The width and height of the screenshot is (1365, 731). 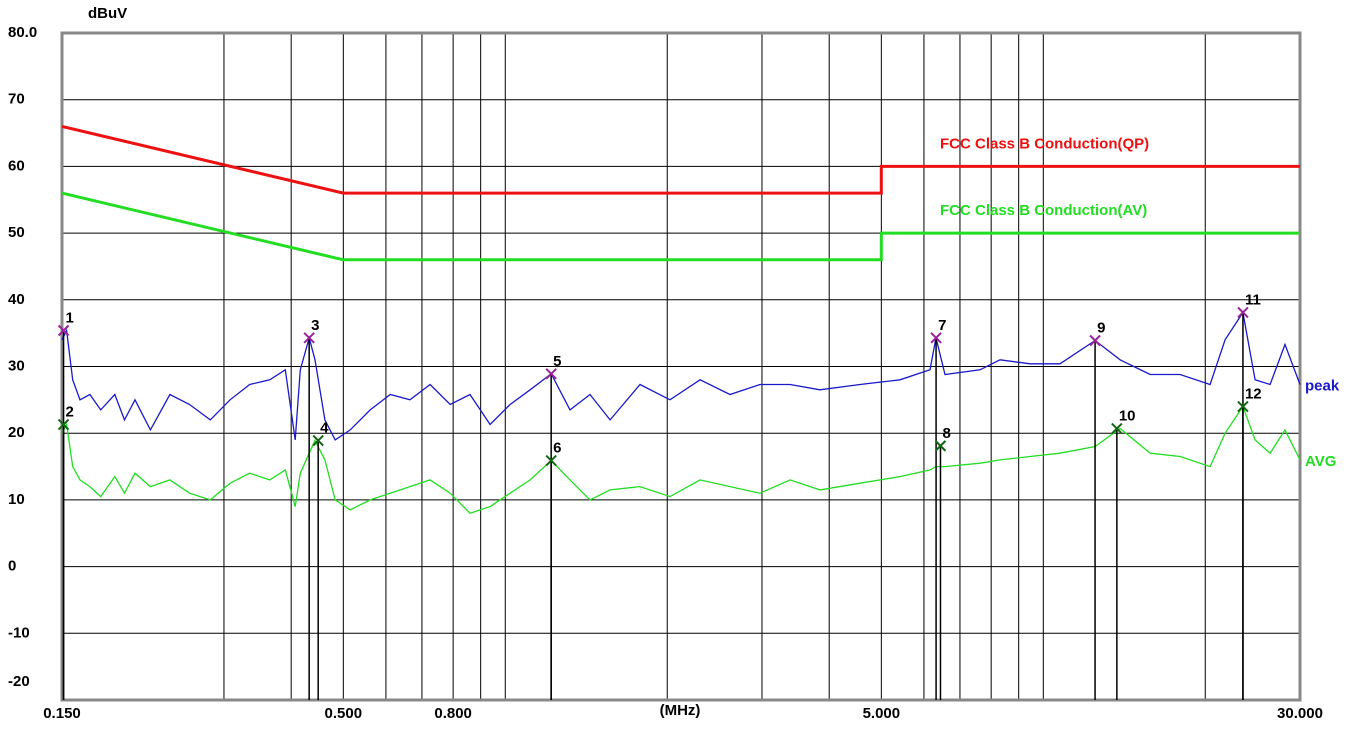 What do you see at coordinates (16, 432) in the screenshot?
I see `y-tick-label: 20` at bounding box center [16, 432].